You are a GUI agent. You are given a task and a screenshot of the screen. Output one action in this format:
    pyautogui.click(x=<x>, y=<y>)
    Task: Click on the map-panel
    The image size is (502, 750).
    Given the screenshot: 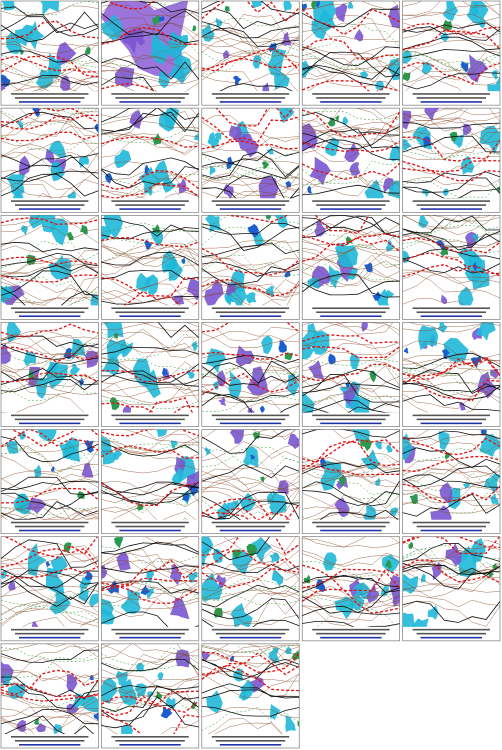 What is the action you would take?
    pyautogui.click(x=451, y=267)
    